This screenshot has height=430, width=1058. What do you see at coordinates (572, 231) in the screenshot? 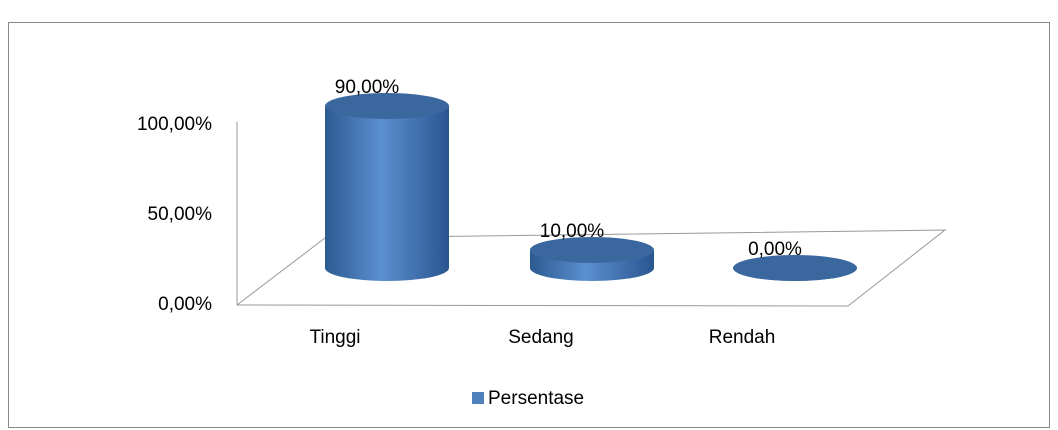
I see `data-label: 10,00%` at bounding box center [572, 231].